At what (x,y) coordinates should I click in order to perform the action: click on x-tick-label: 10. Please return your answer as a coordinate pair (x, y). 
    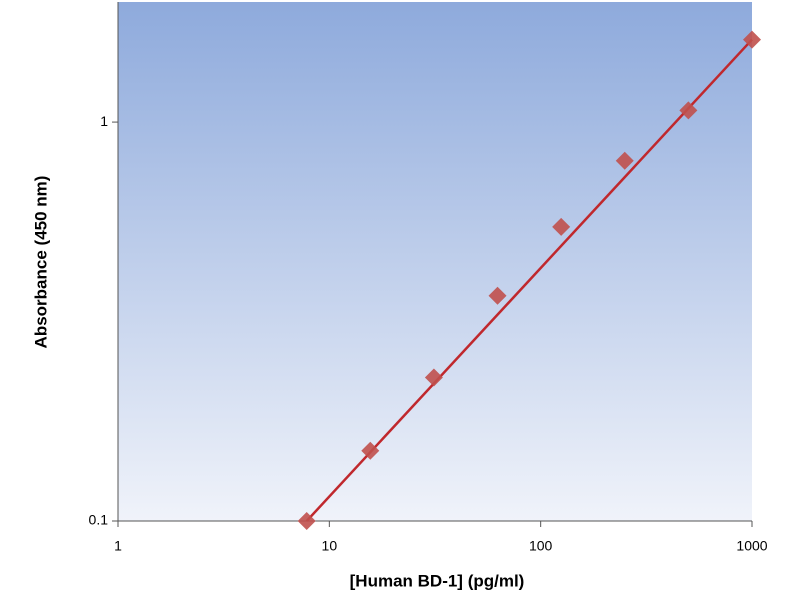
    Looking at the image, I should click on (330, 546).